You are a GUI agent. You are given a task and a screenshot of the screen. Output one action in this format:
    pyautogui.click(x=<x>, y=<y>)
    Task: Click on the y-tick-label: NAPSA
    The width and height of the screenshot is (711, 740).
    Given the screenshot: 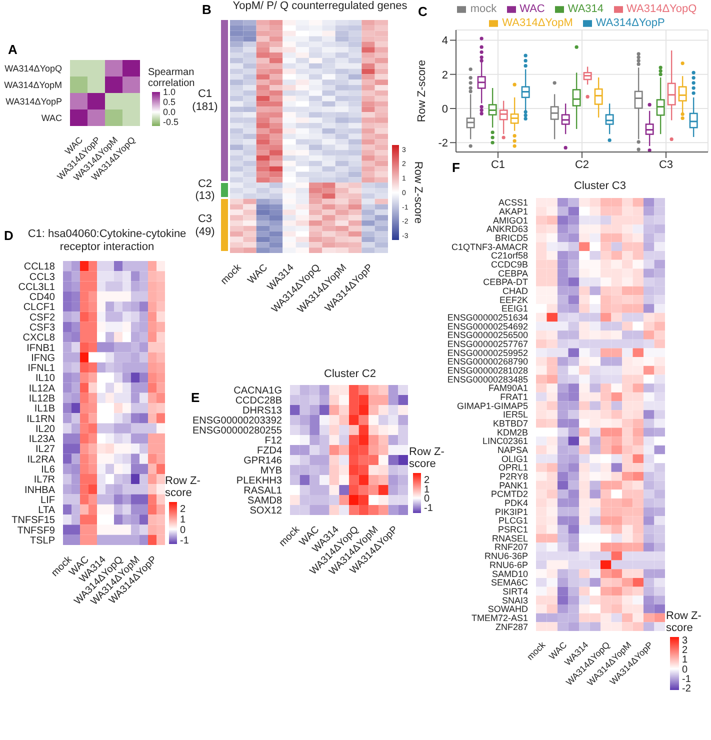 What is the action you would take?
    pyautogui.click(x=512, y=450)
    